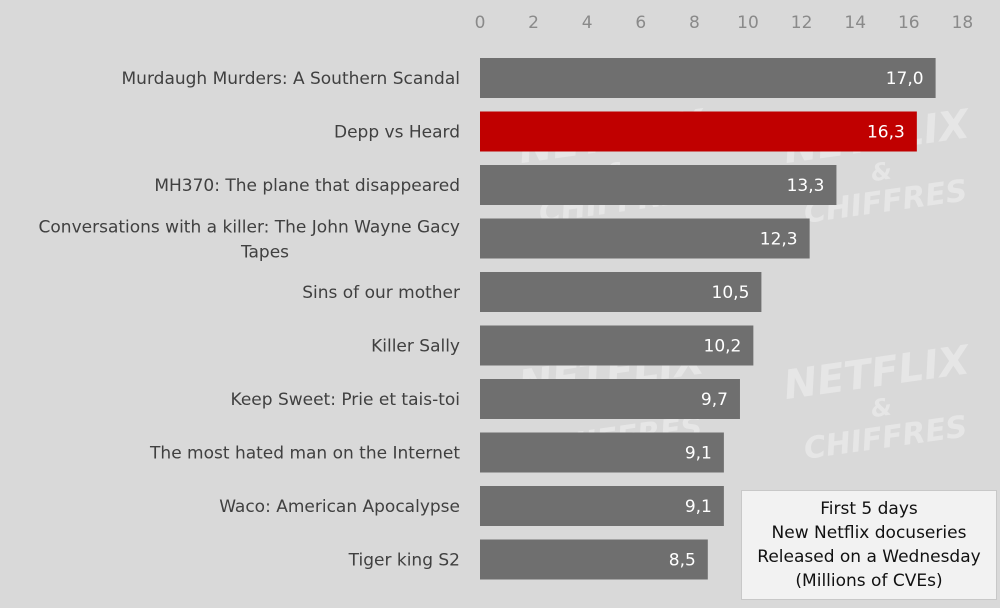 Image resolution: width=1000 pixels, height=608 pixels. What do you see at coordinates (869, 533) in the screenshot?
I see `legend-line: New Netflix docuseries` at bounding box center [869, 533].